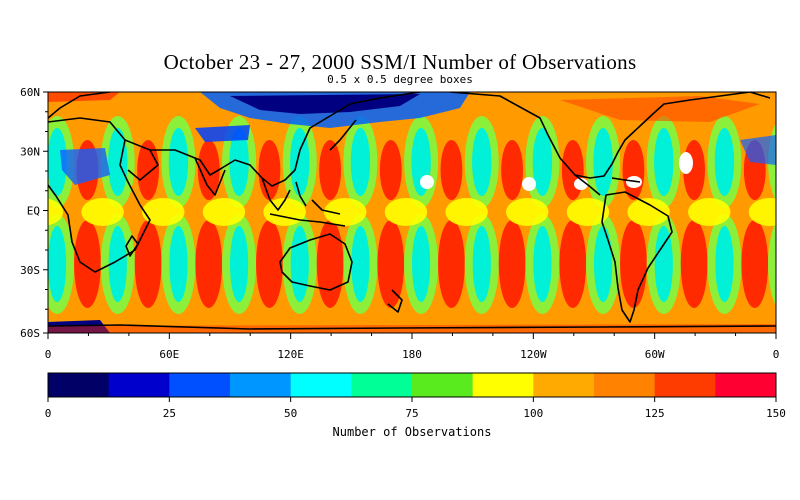 The image size is (800, 500). What do you see at coordinates (30, 151) in the screenshot?
I see `lat-tick-label: 30N` at bounding box center [30, 151].